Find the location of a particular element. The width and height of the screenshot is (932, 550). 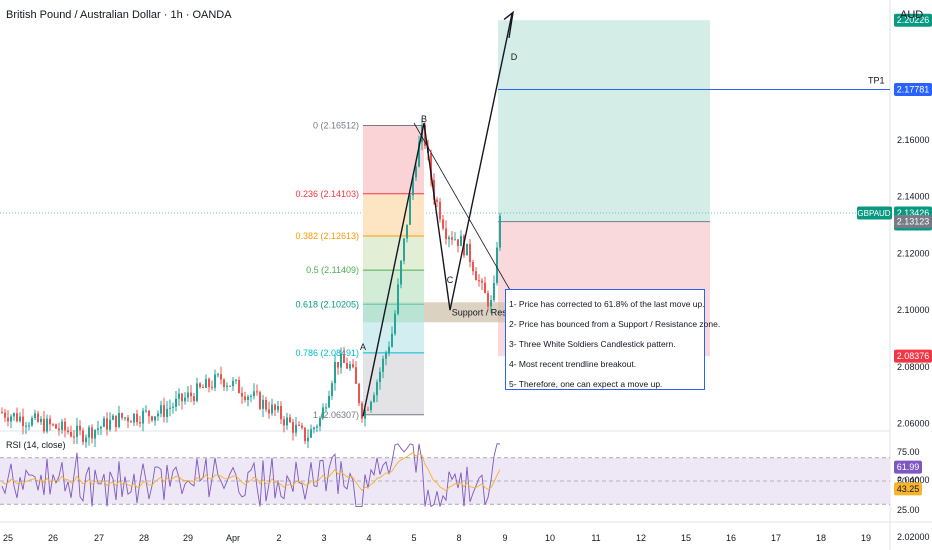

time-tick-label: 27 is located at coordinates (99, 538).